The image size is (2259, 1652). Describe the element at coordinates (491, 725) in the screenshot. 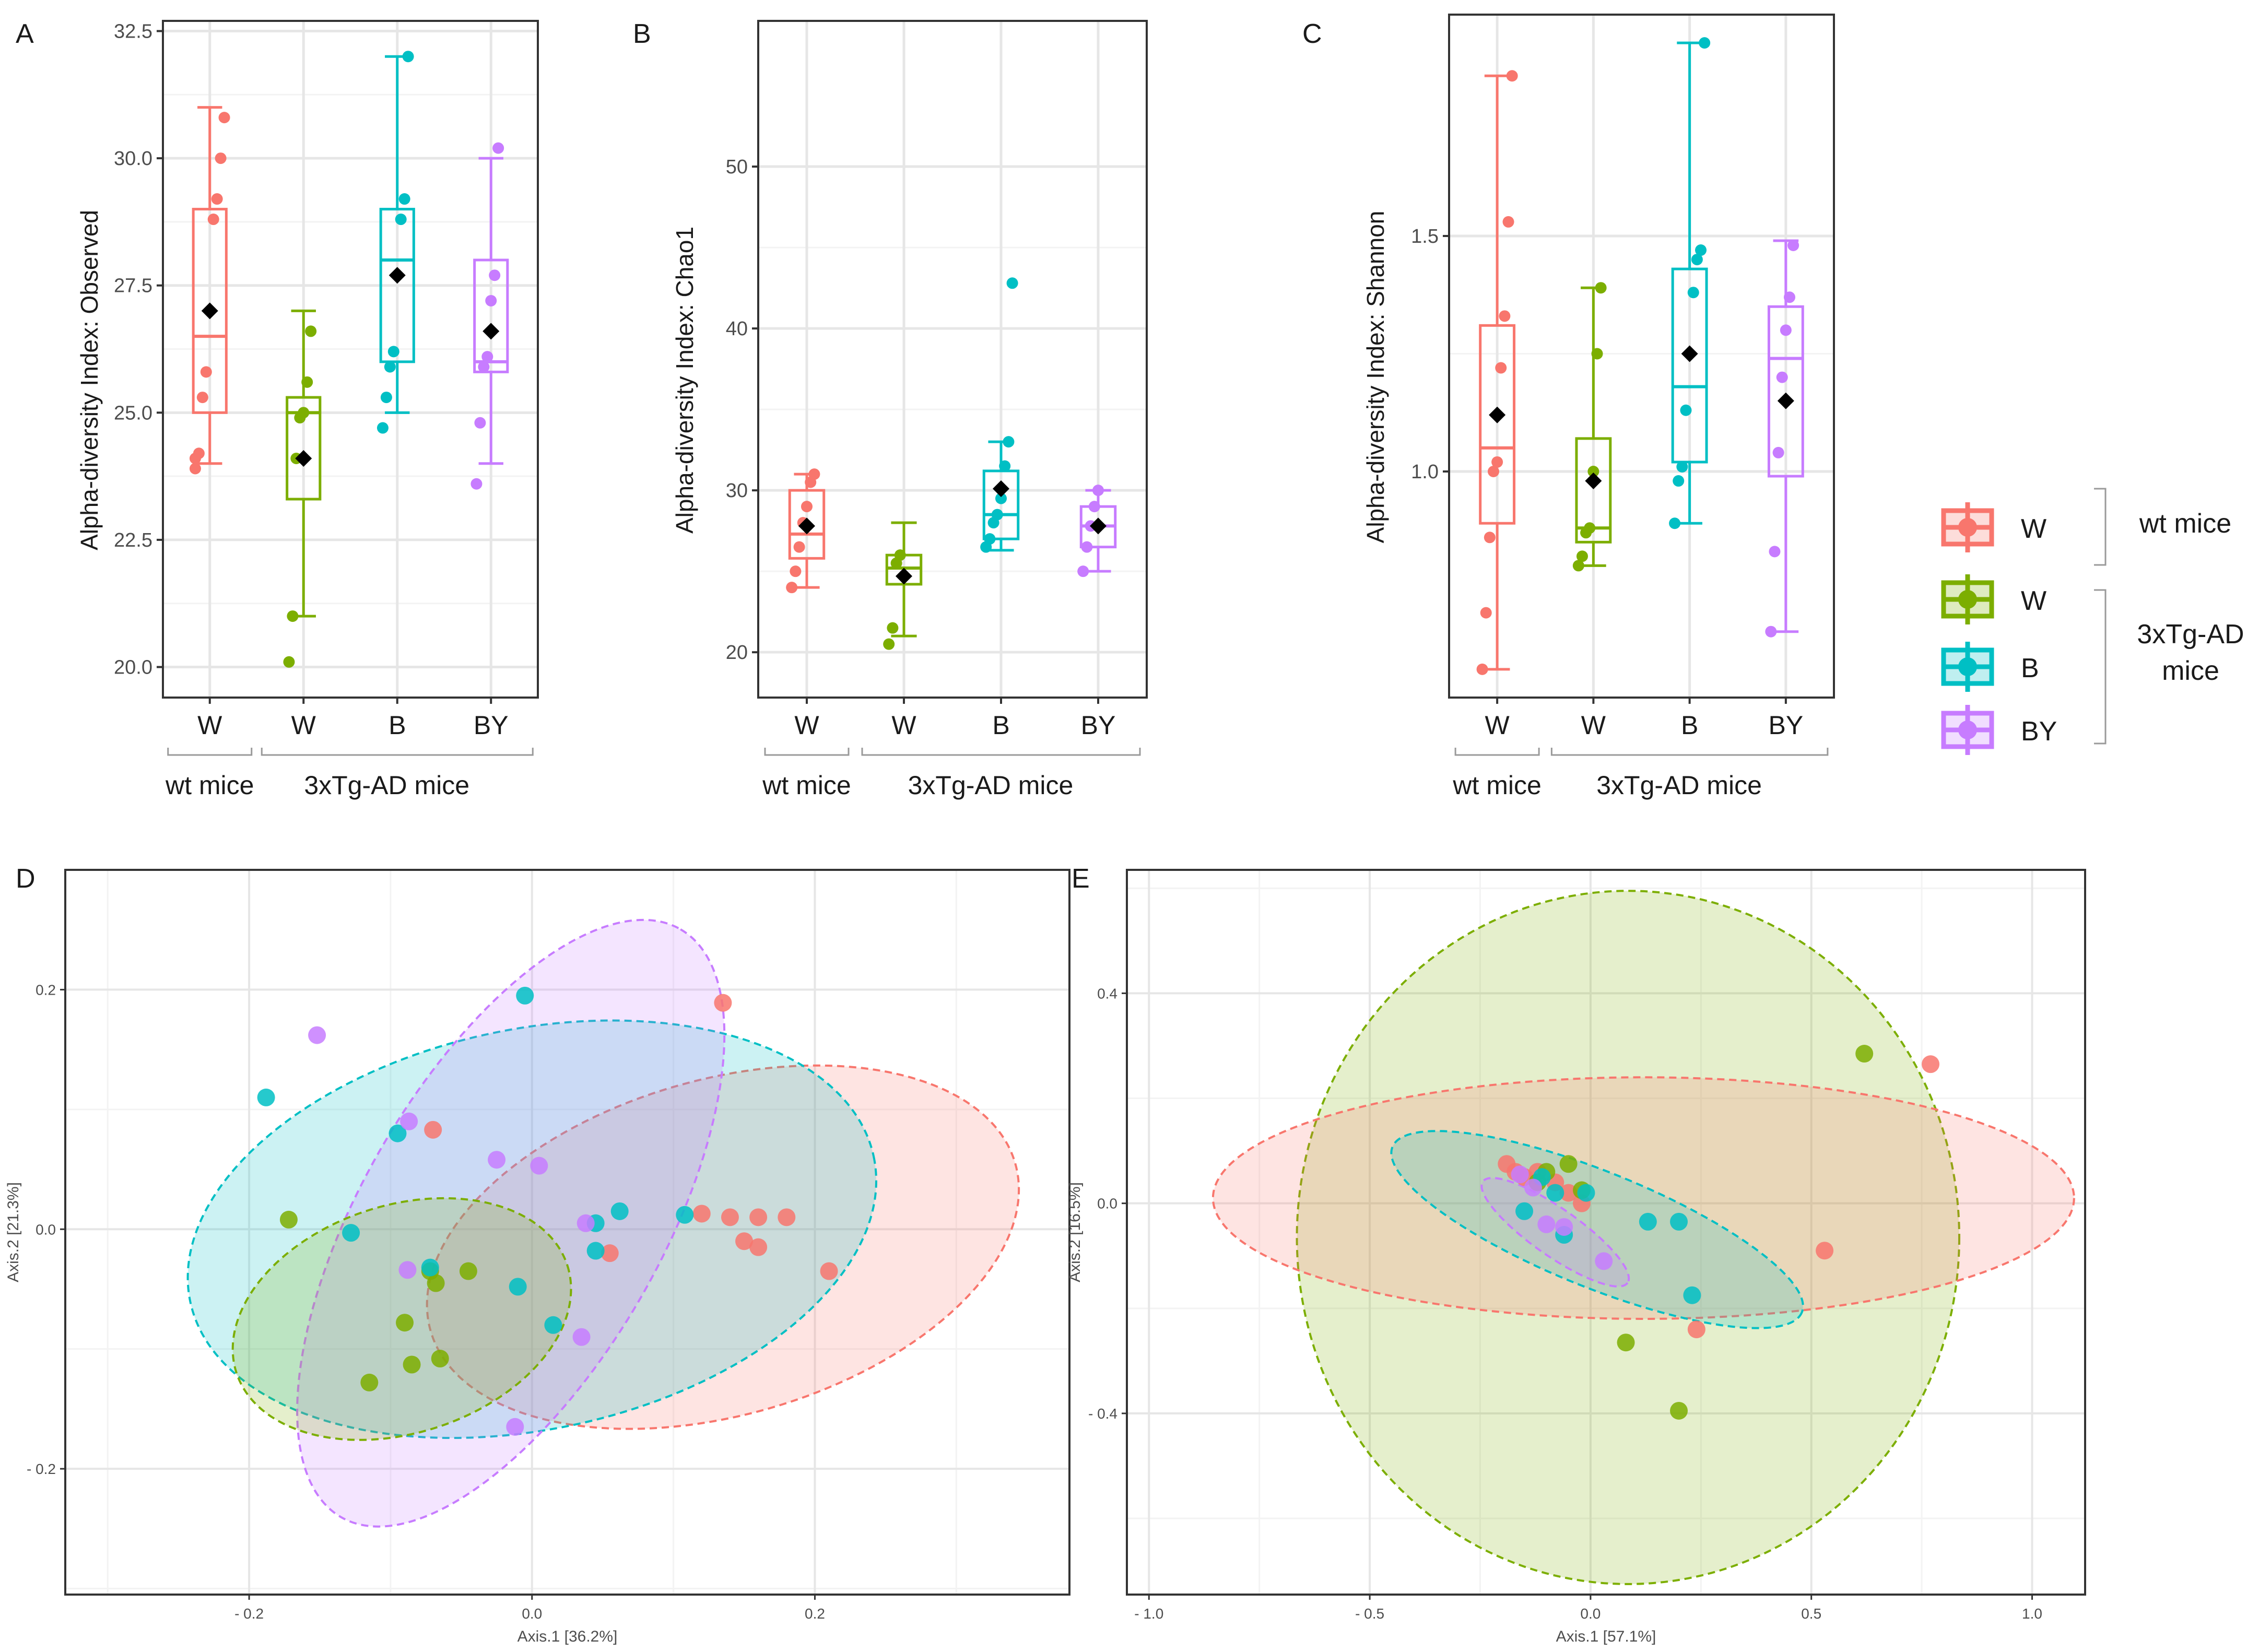

I see `x-tick-label: BY` at that location.